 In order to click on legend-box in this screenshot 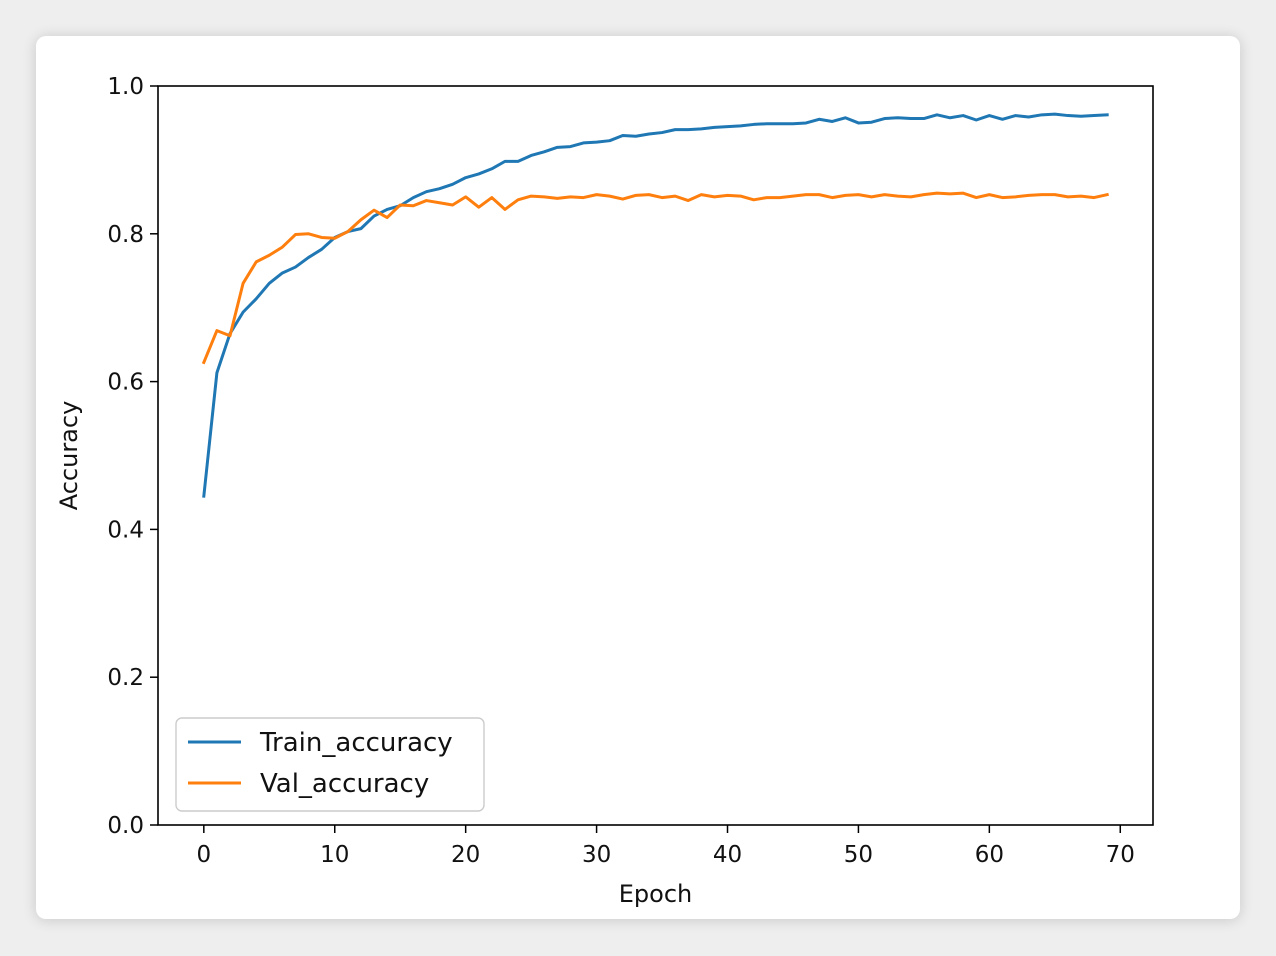, I will do `click(330, 764)`.